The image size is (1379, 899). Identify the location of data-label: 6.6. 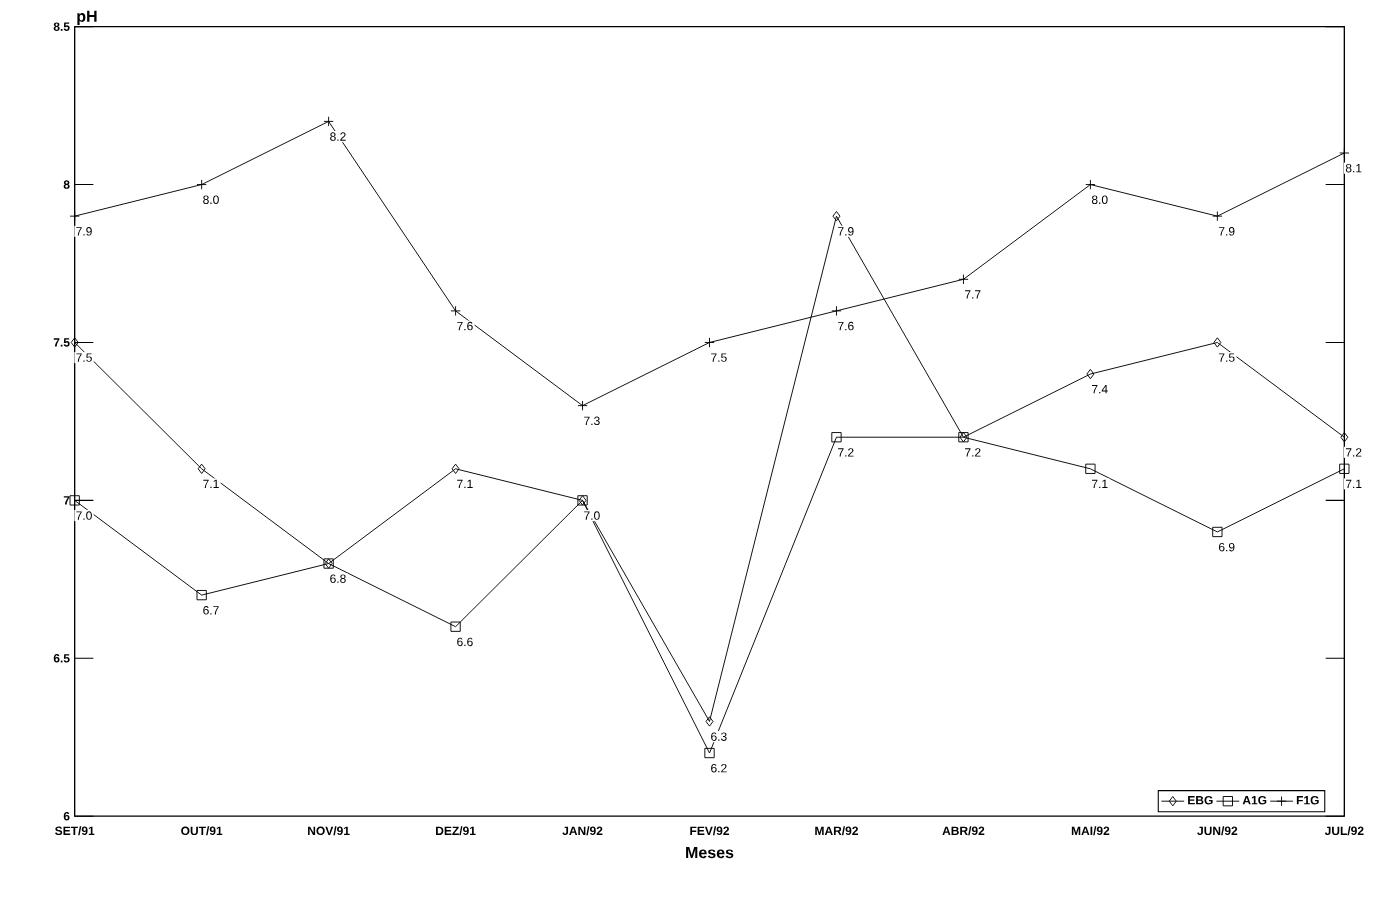
(465, 642).